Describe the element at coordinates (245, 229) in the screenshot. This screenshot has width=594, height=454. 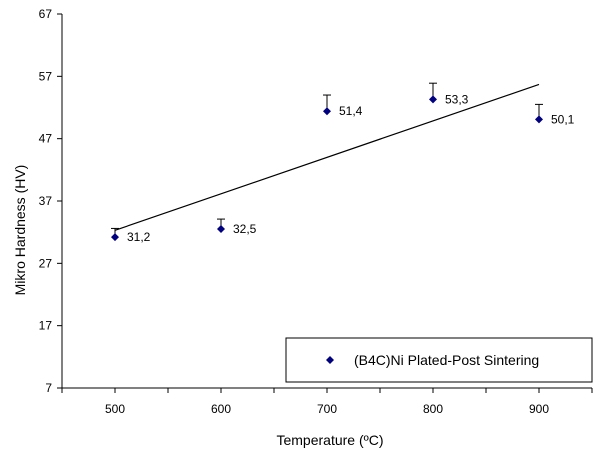
I see `data-label: 32,5` at that location.